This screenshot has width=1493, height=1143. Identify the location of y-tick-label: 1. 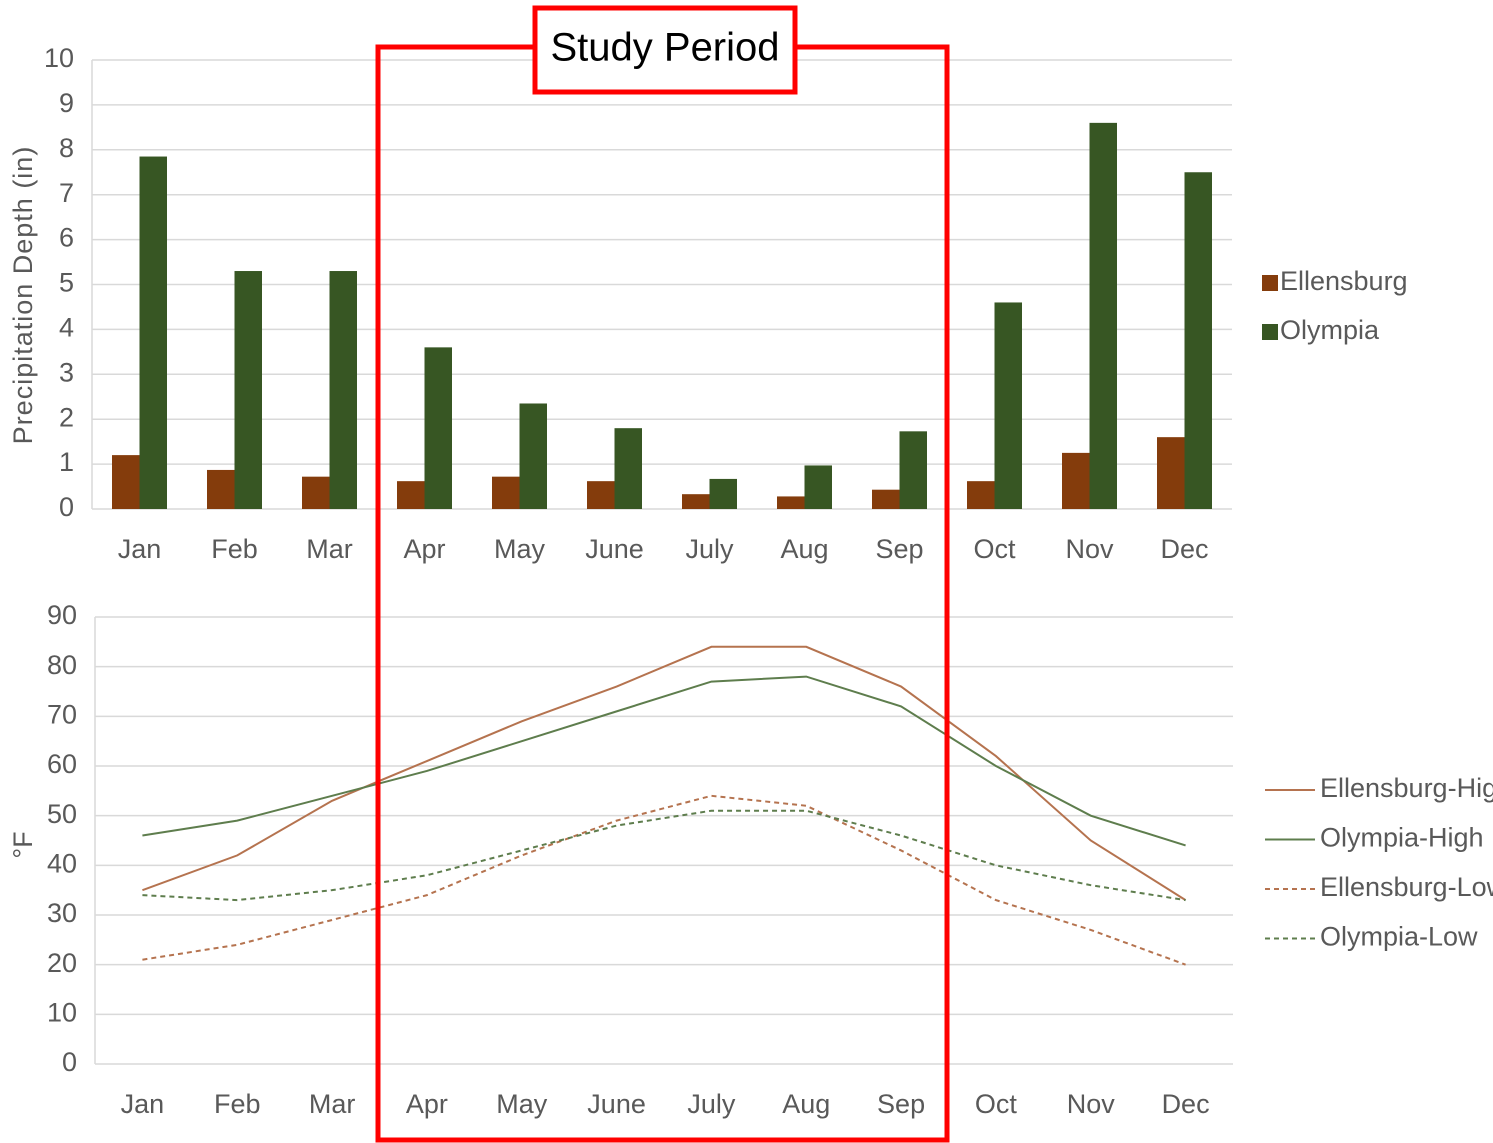
(66, 462).